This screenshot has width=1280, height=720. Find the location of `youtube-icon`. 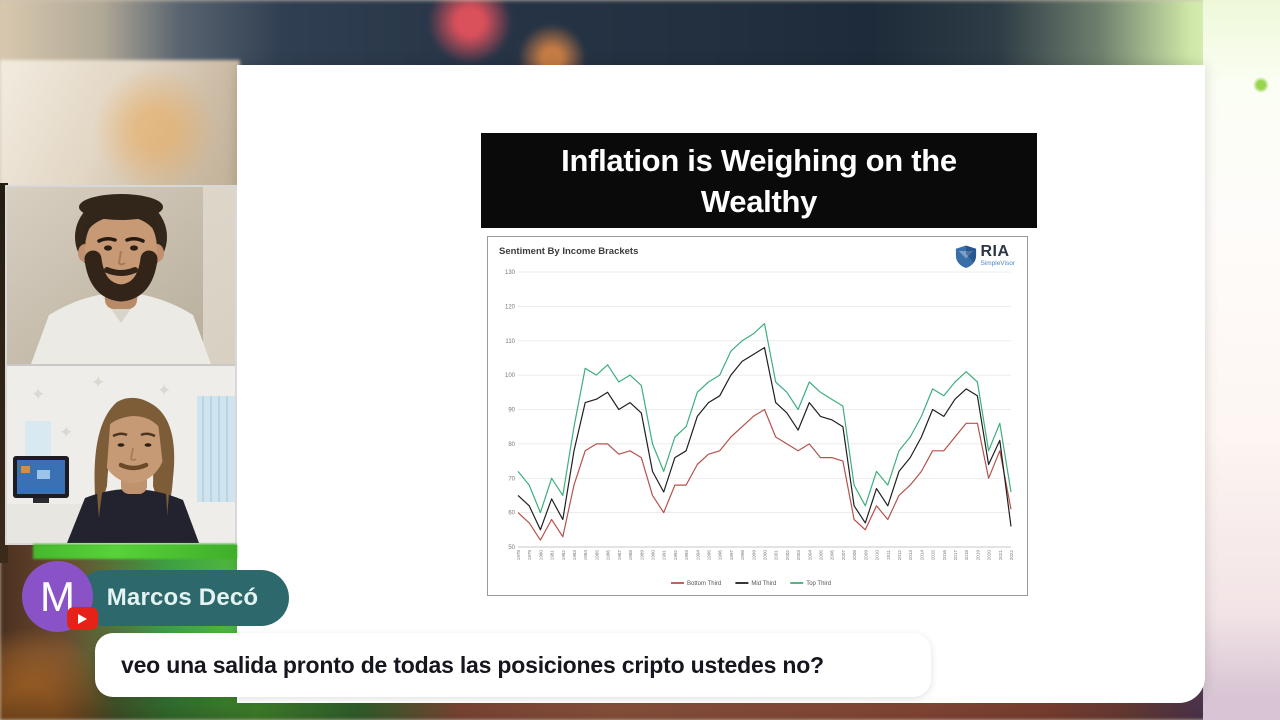

youtube-icon is located at coordinates (82, 618).